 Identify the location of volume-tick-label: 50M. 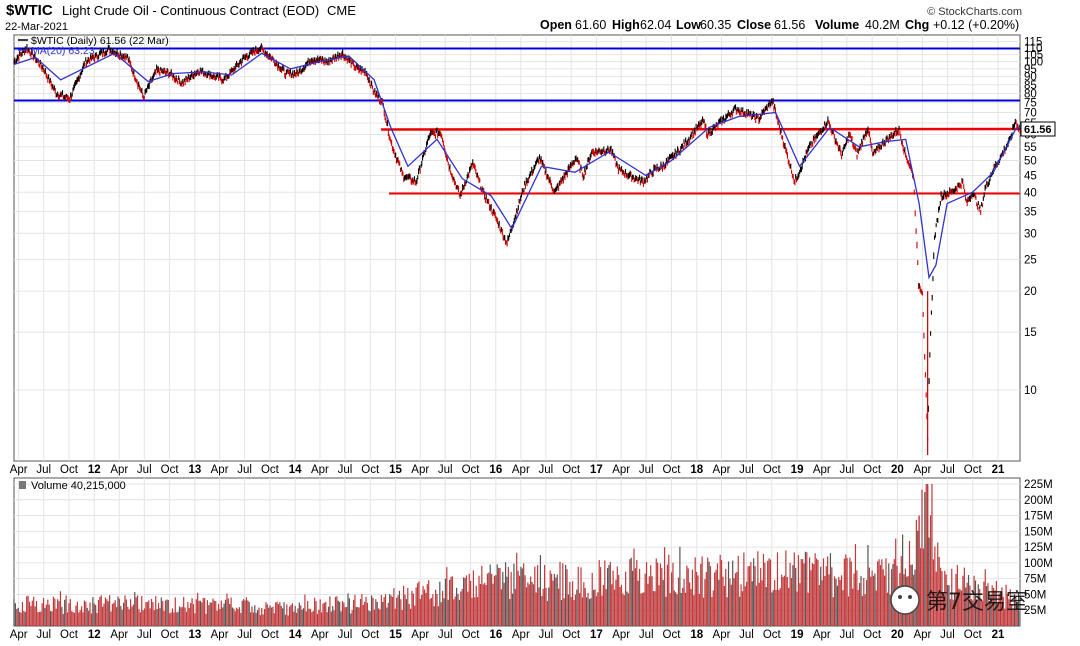
(1035, 595).